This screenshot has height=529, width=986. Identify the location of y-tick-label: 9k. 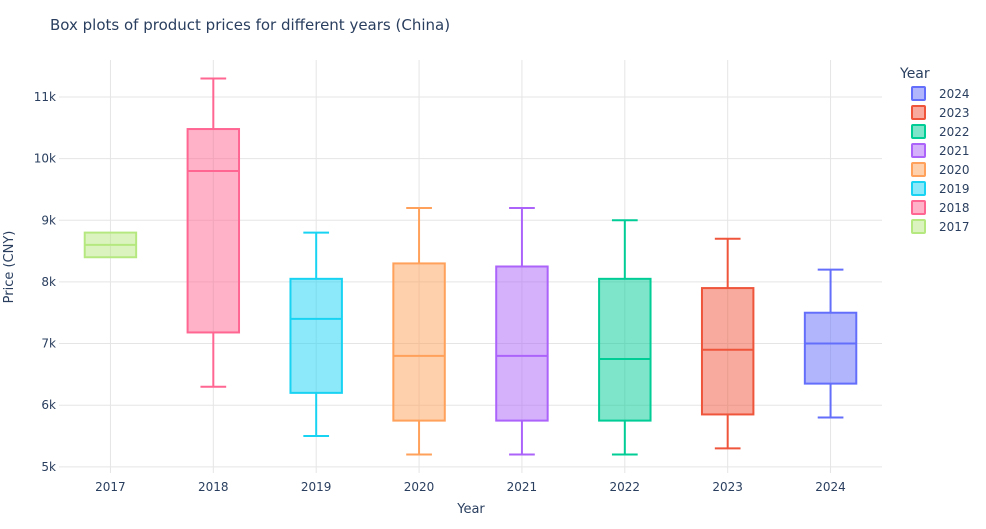
(48, 220).